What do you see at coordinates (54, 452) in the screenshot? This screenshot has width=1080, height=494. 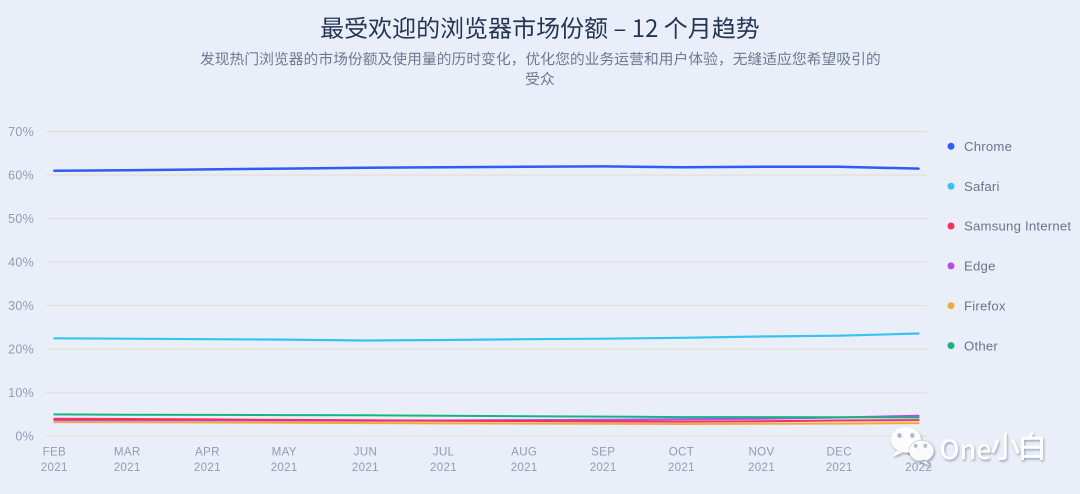 I see `svg-text: FEB` at bounding box center [54, 452].